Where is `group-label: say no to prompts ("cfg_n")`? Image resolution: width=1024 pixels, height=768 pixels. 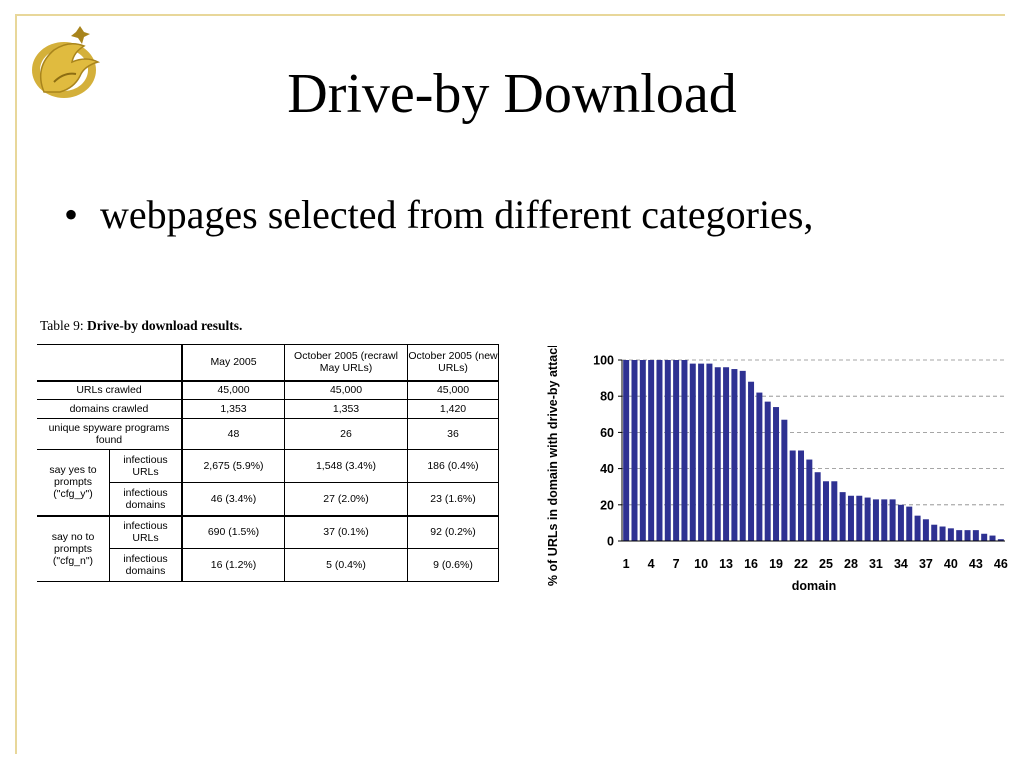 group-label: say no to prompts ("cfg_n") is located at coordinates (73, 548).